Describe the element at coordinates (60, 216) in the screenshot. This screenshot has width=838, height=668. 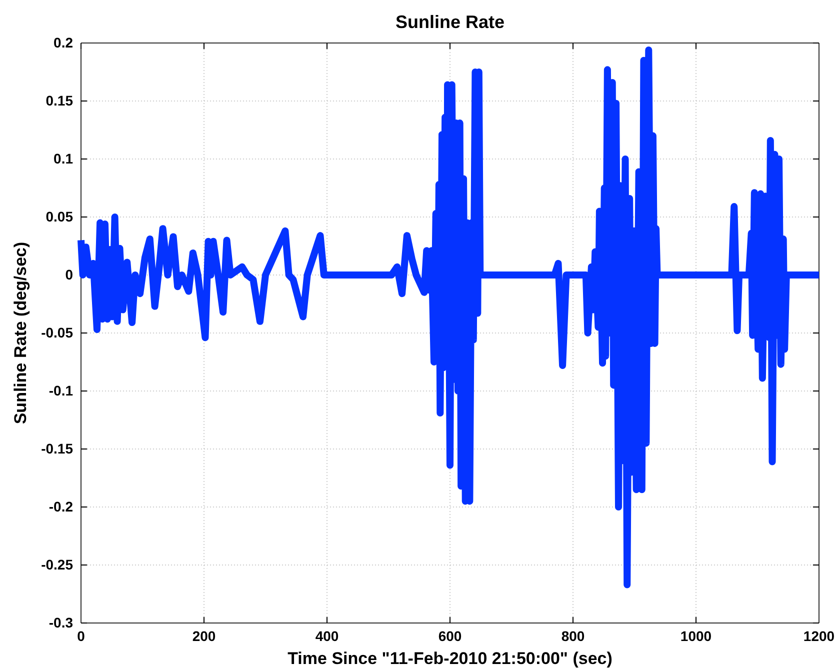
I see `y-tick-label: 0.05` at that location.